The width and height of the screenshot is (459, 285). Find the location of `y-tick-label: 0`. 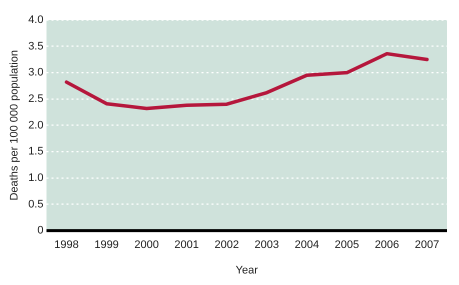

y-tick-label: 0 is located at coordinates (40, 230).